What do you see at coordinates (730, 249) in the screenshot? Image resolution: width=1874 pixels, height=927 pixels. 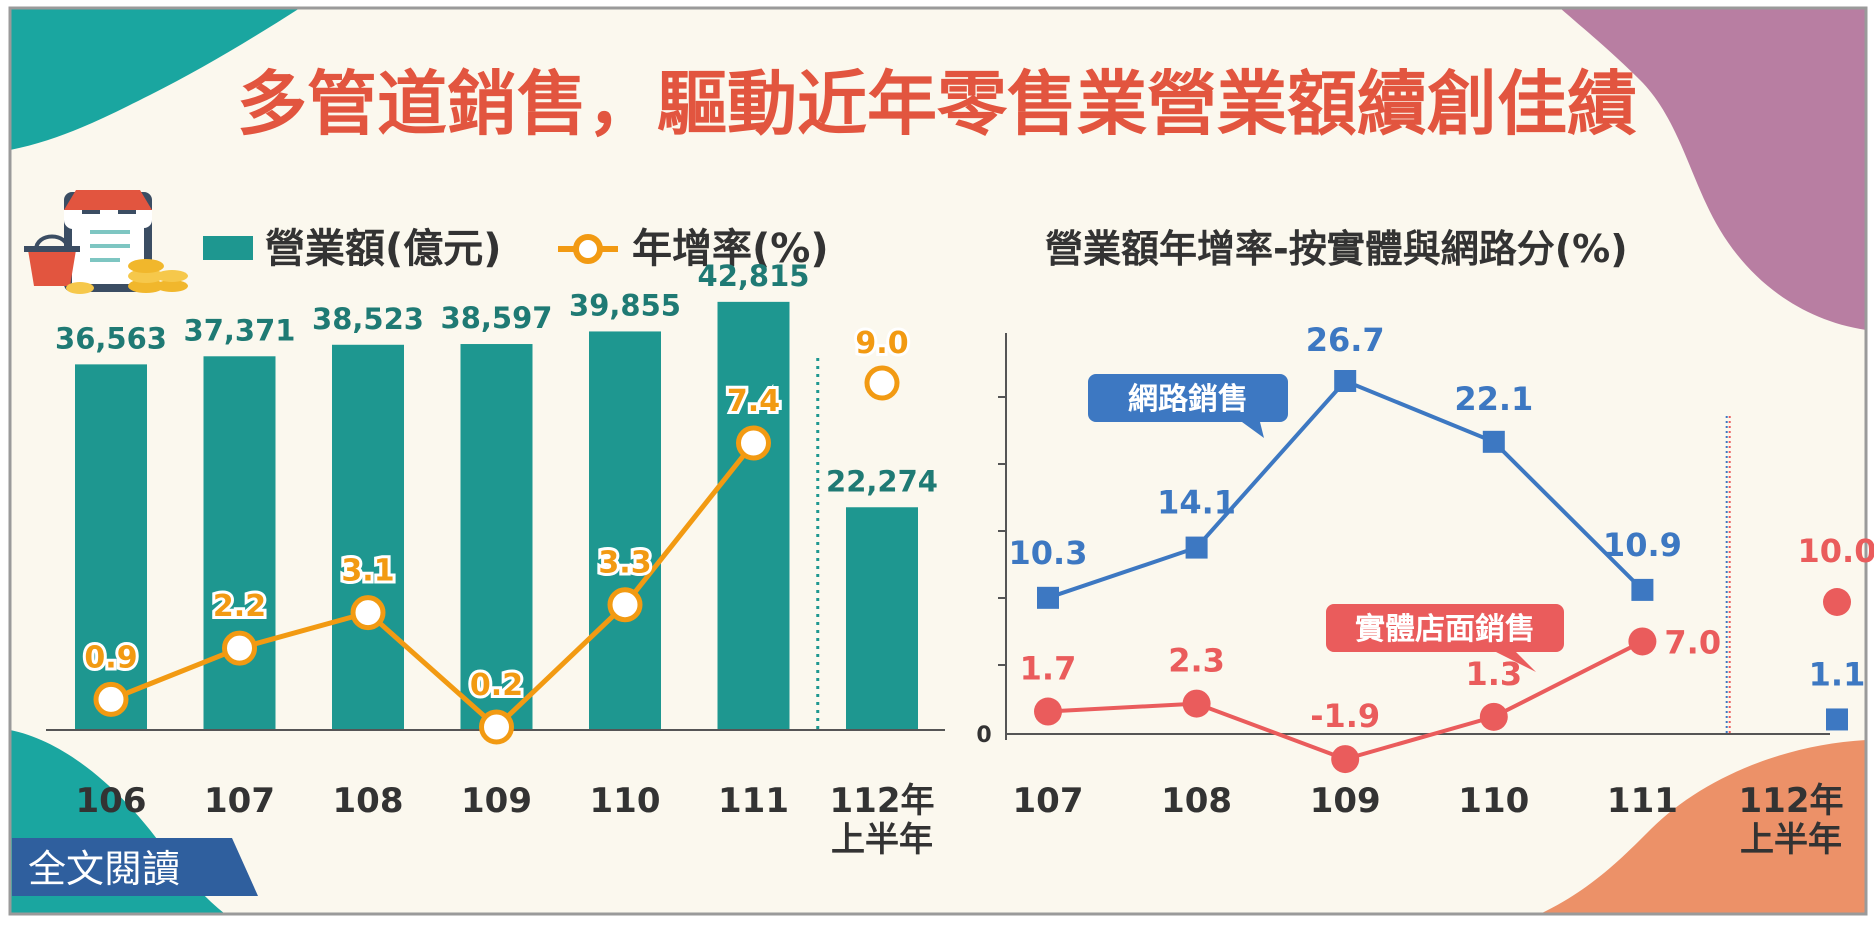 I see `legend-line-label: 年增率(%)` at bounding box center [730, 249].